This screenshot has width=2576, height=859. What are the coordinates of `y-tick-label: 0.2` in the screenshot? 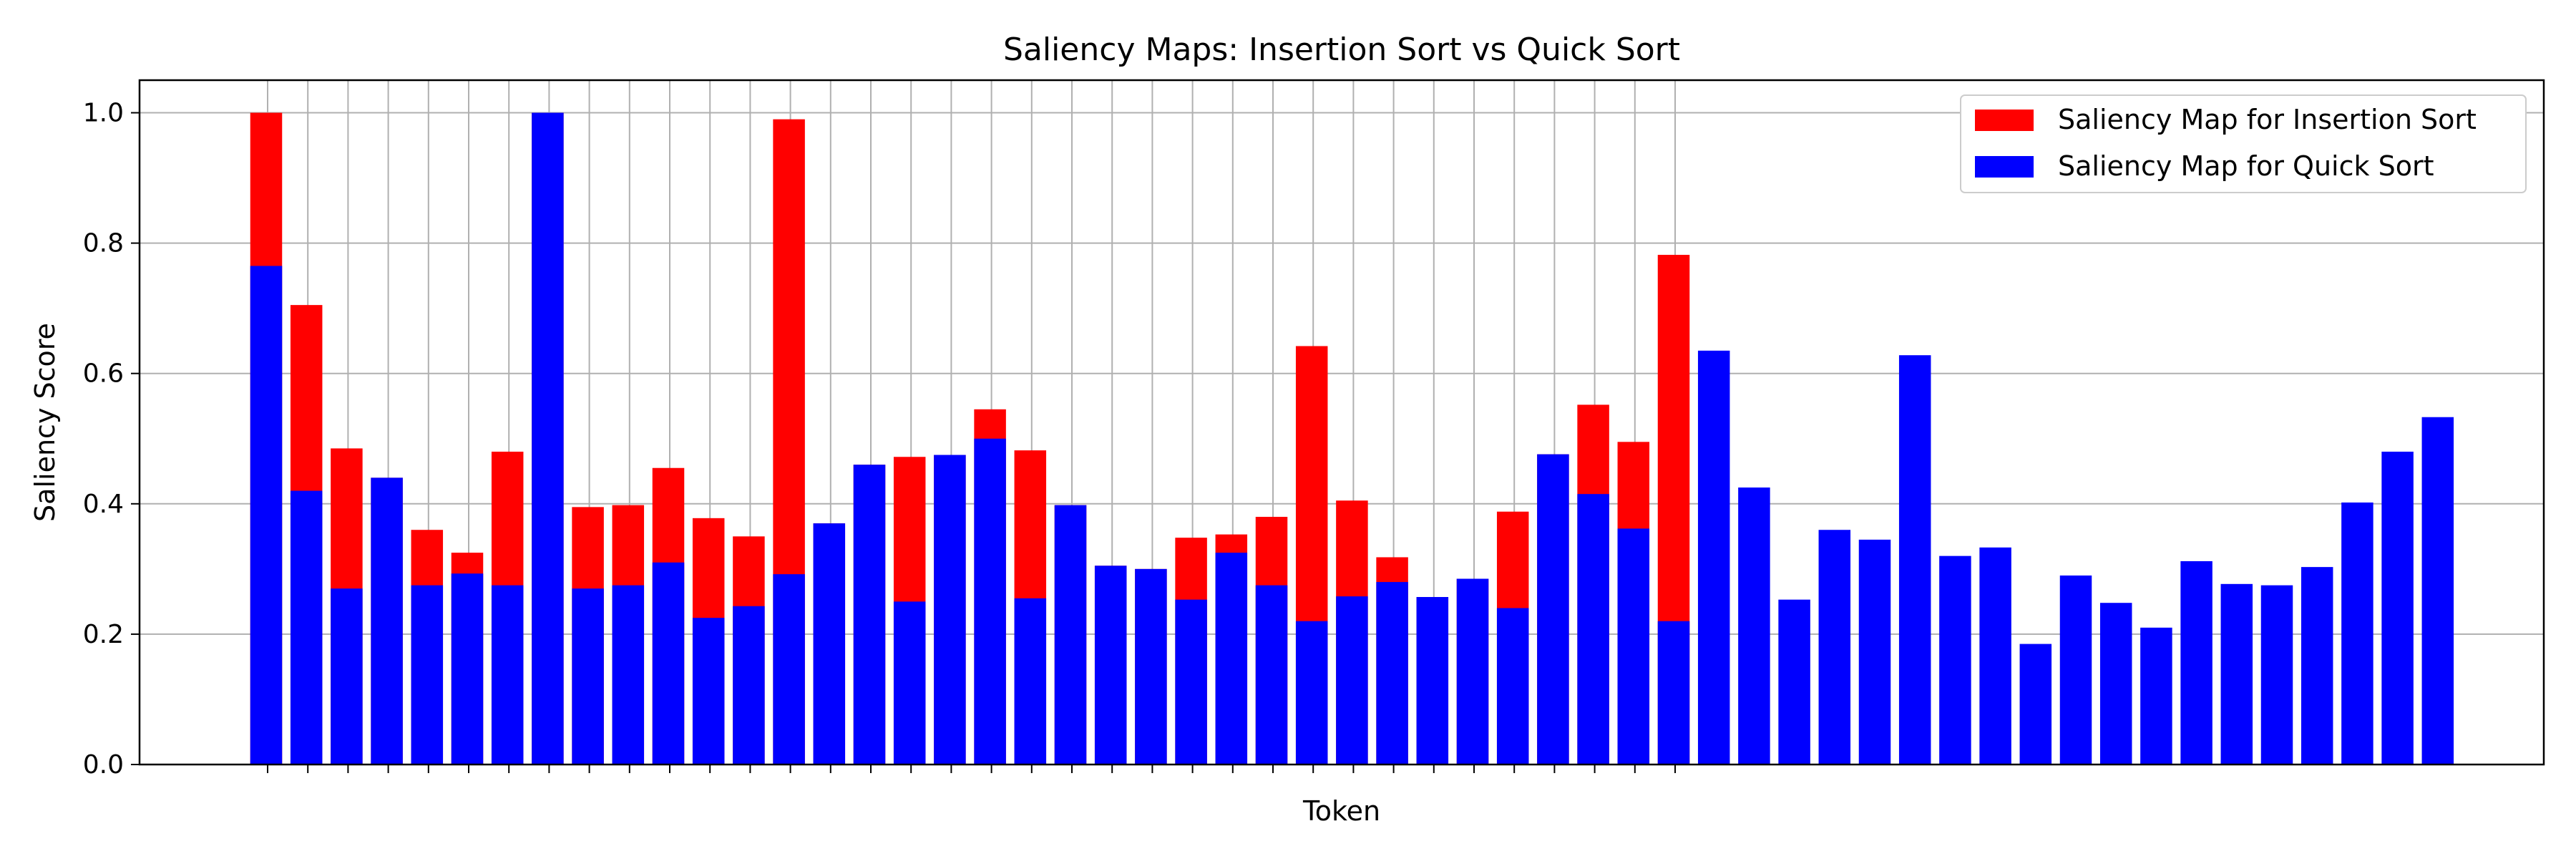 It's located at (103, 634).